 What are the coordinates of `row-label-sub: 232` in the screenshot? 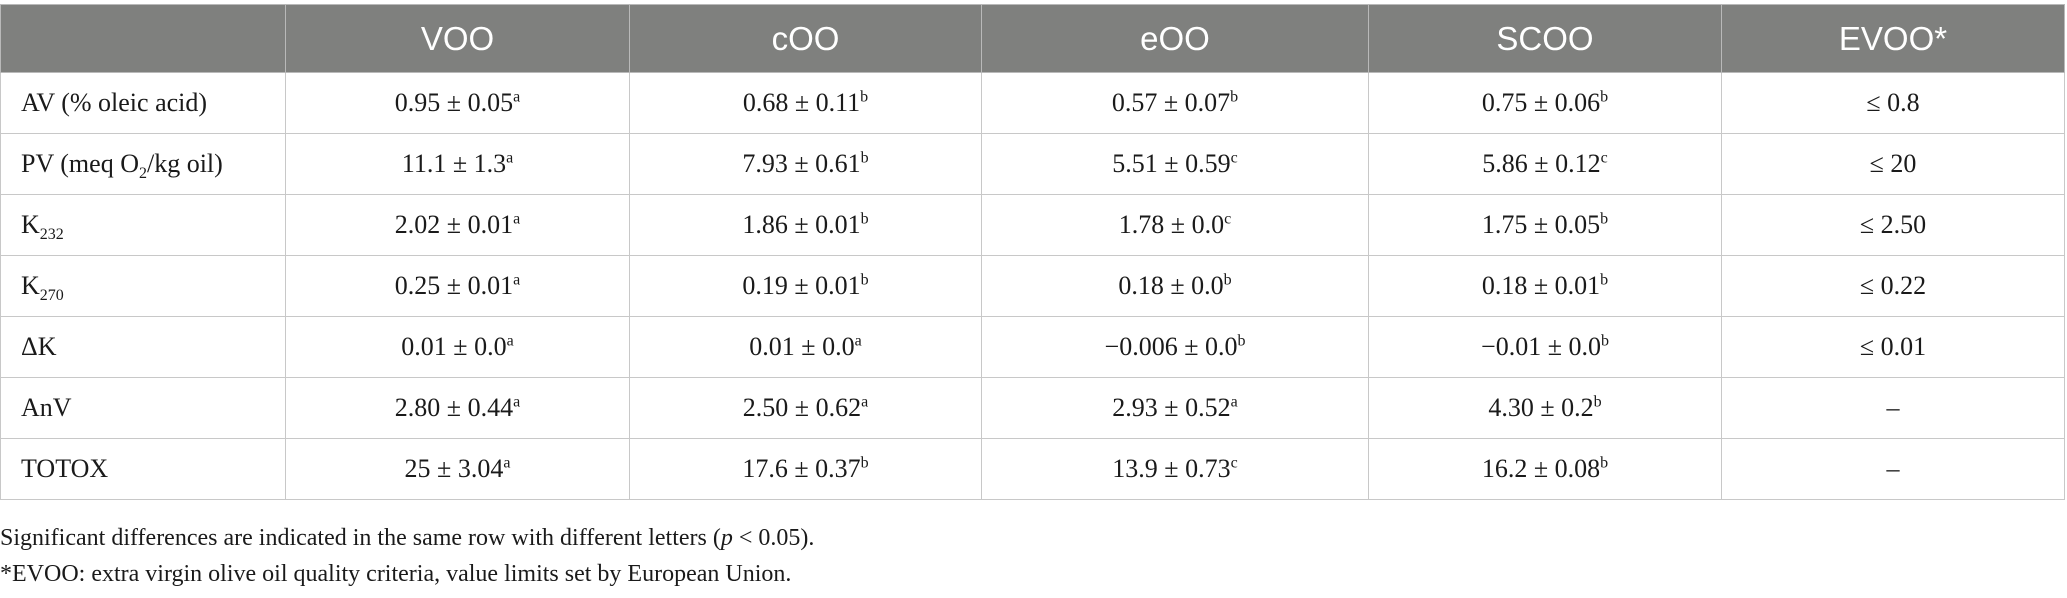 It's located at (51, 235).